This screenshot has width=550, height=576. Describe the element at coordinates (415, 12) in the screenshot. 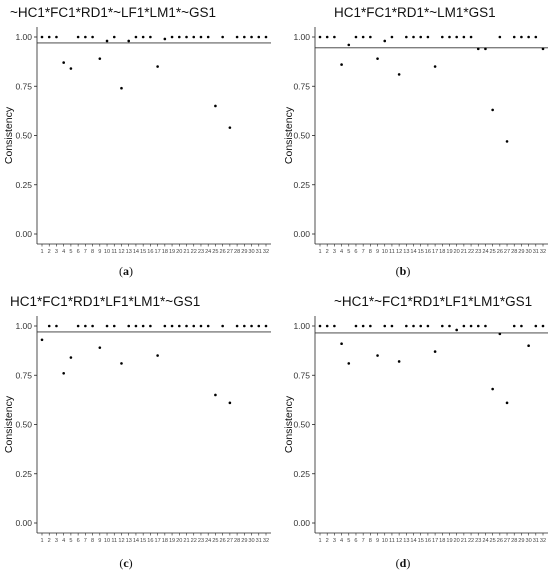

I see `panel-title: HC1*FC1*RD1*~LM1*GS1` at that location.